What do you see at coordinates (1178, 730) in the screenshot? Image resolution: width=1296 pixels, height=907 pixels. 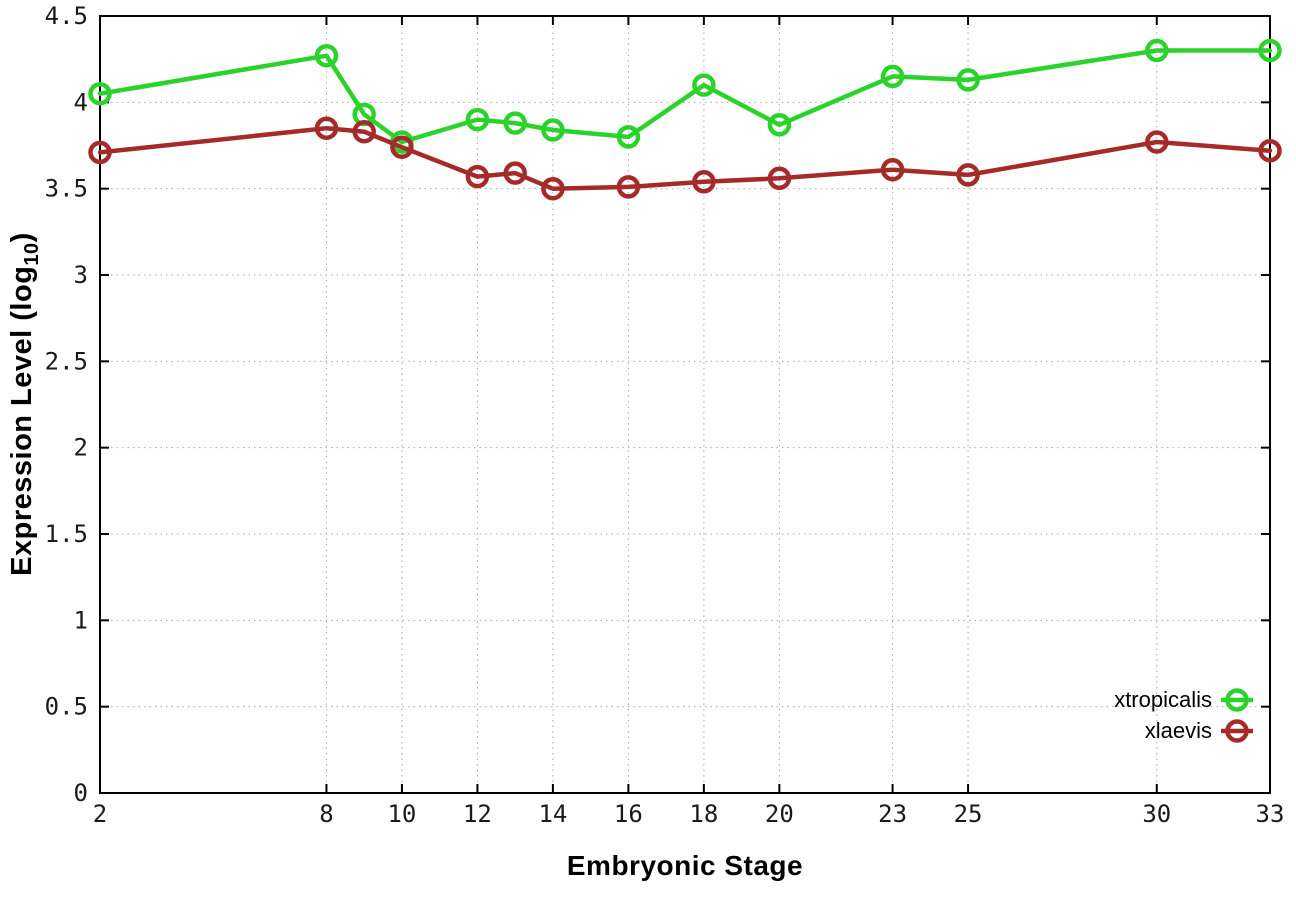 I see `legend-label: xlaevis` at bounding box center [1178, 730].